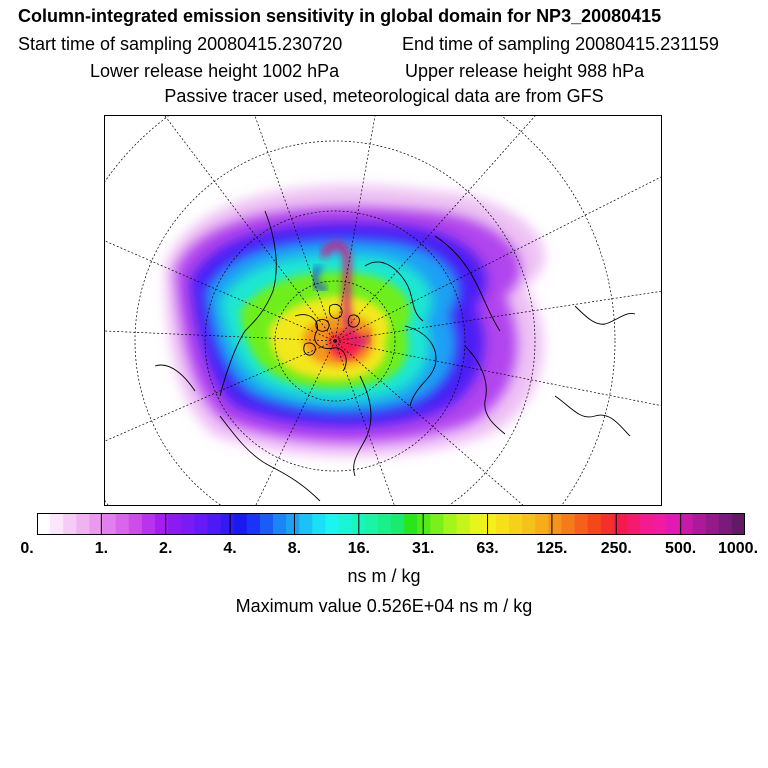 The height and width of the screenshot is (768, 768). I want to click on colorbar, so click(391, 524).